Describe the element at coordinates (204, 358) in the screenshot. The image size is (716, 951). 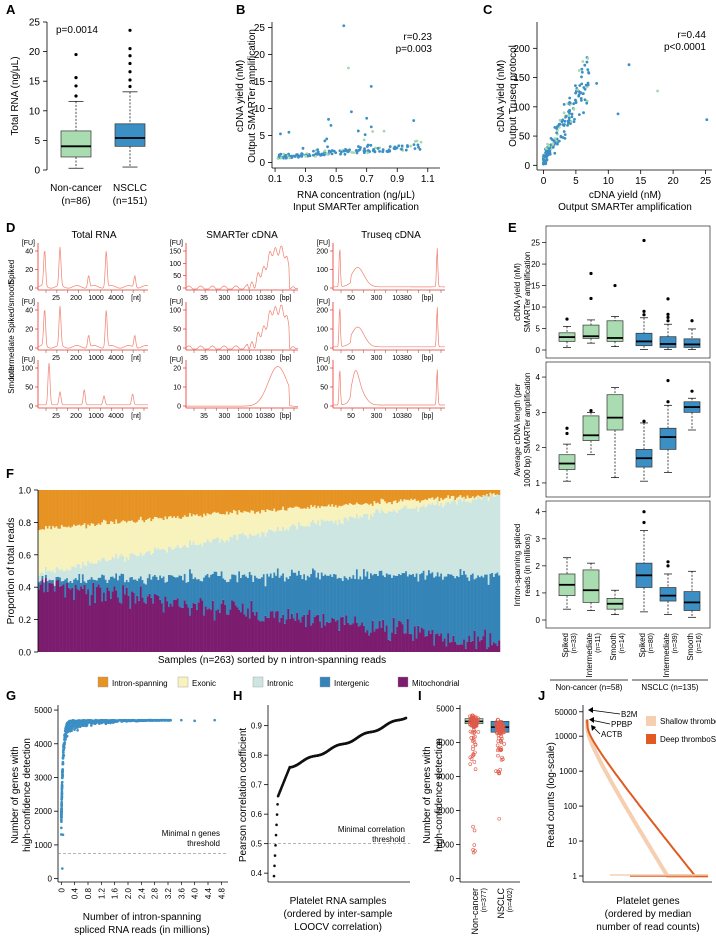
I see `d-r1-c1-xtick-label-0: 35` at that location.